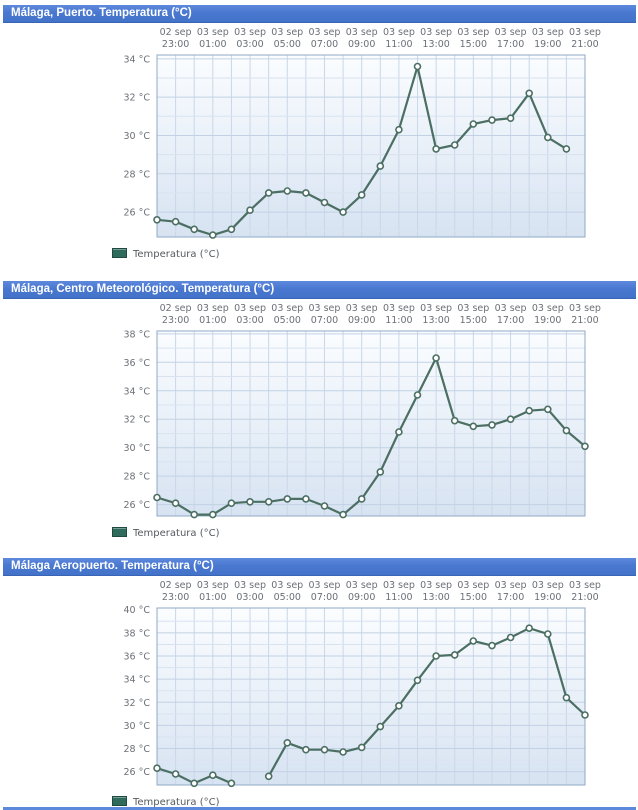  Describe the element at coordinates (101, 13) in the screenshot. I see `chart-title: Málaga, Puerto. Temperatura (°C)` at that location.